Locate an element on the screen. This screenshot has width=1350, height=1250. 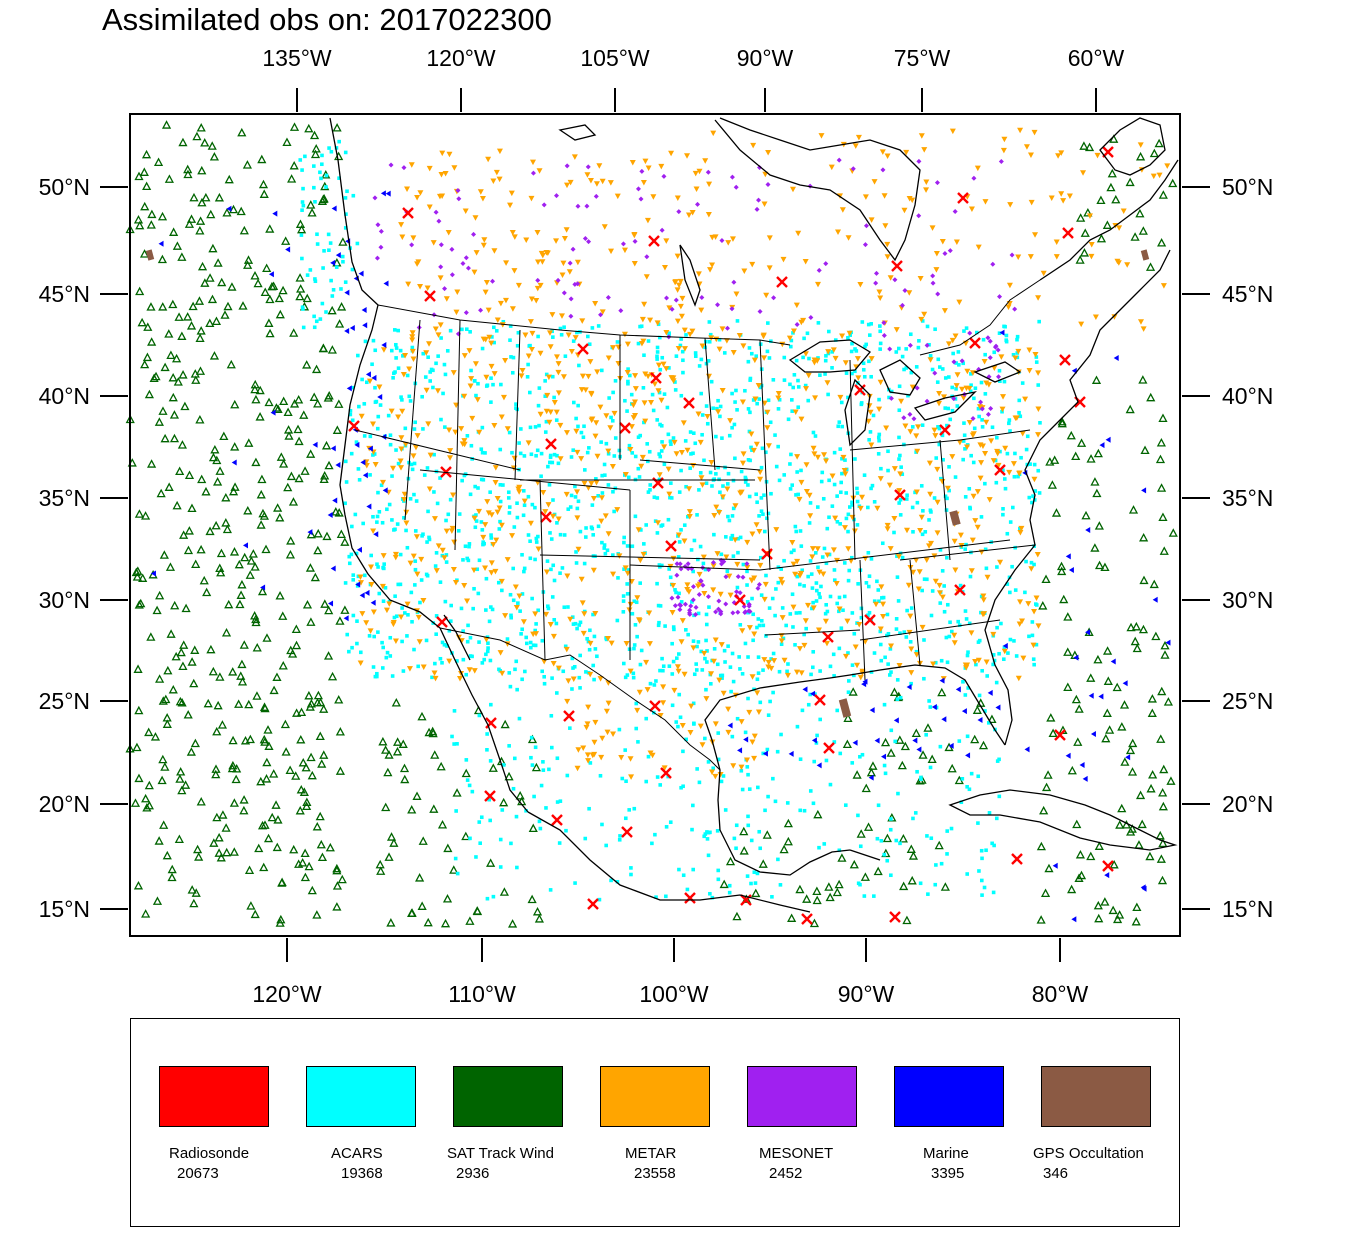
legend-label: GPS Occultation is located at coordinates (1088, 1153).